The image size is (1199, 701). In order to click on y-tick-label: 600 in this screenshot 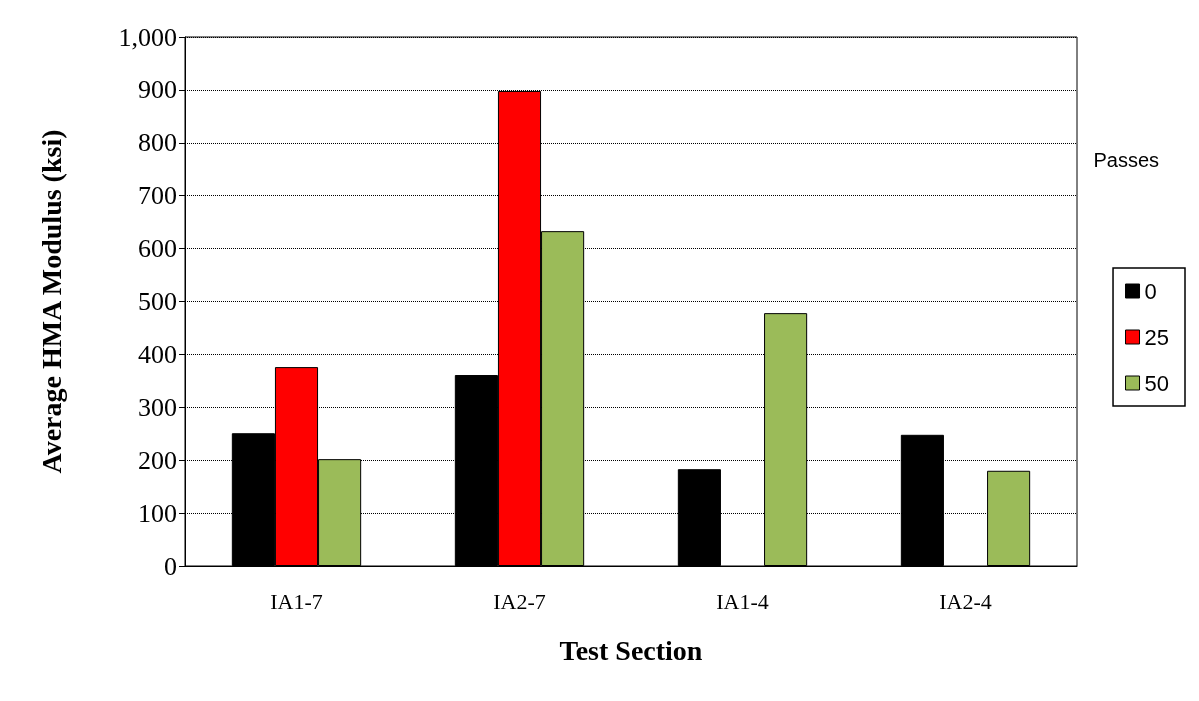, I will do `click(157, 249)`.